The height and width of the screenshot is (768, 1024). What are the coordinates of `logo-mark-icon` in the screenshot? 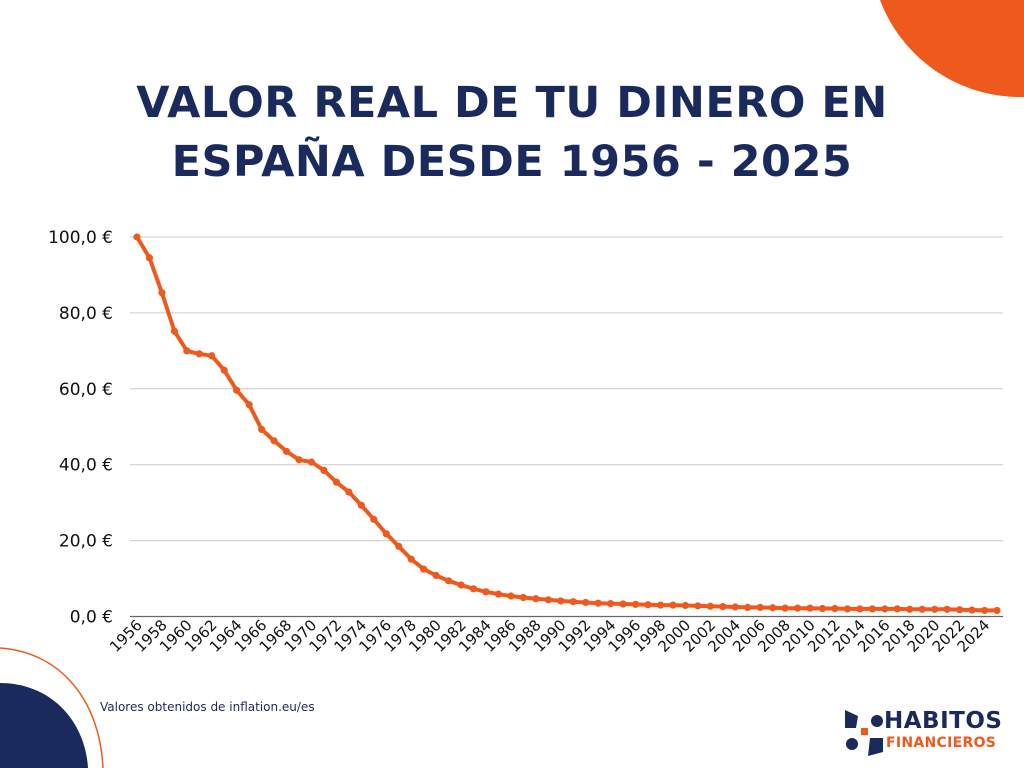 It's located at (864, 733).